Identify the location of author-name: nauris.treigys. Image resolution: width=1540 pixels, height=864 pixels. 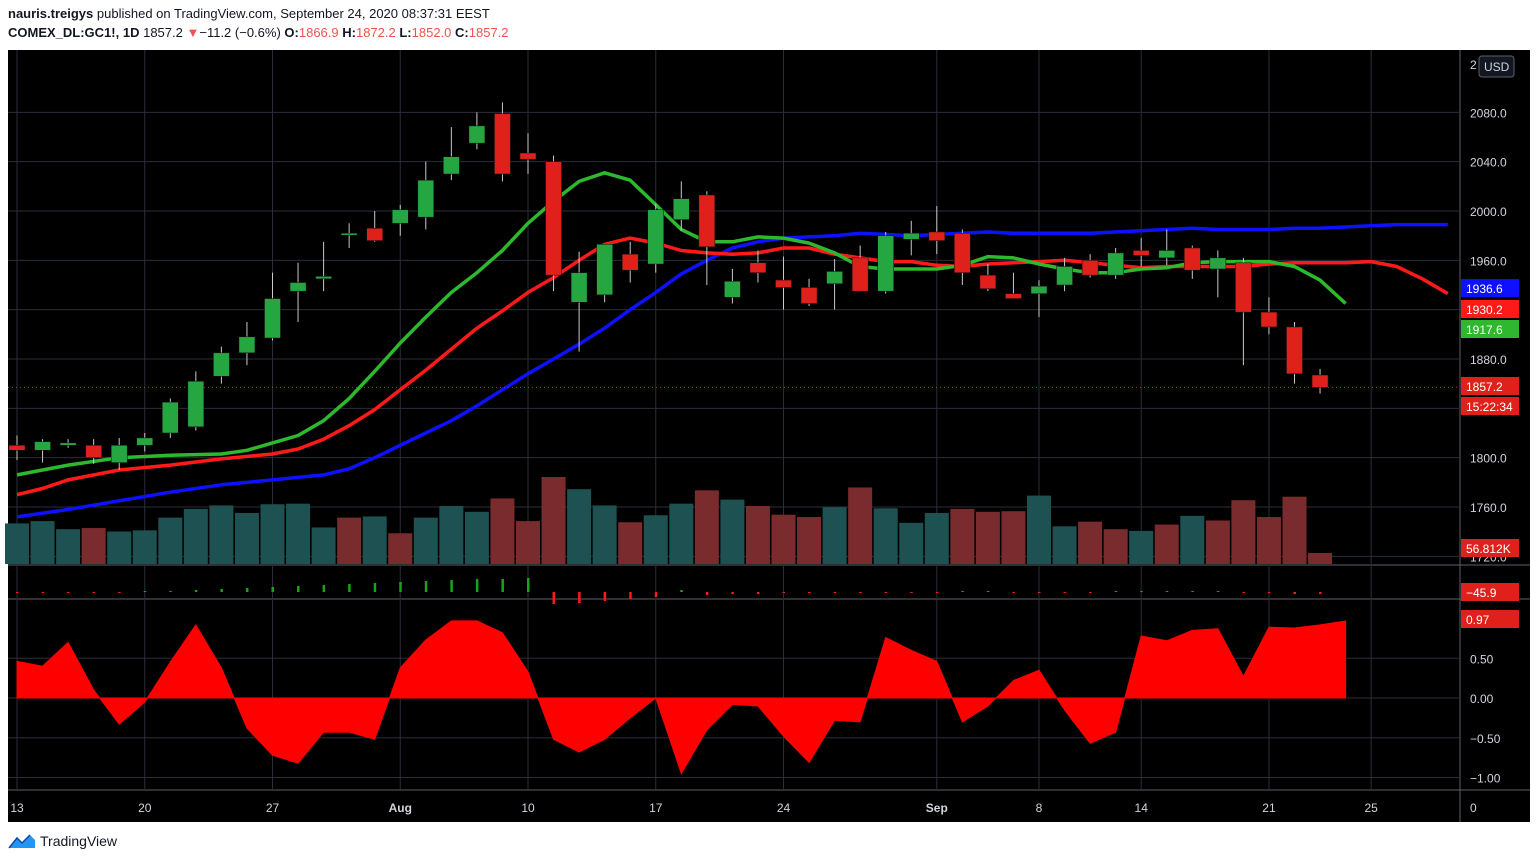
(51, 13).